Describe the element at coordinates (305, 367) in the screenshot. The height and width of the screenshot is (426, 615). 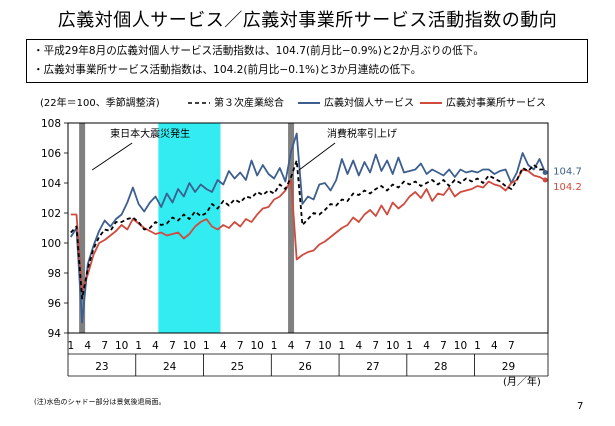
I see `x-year-label: 26` at that location.